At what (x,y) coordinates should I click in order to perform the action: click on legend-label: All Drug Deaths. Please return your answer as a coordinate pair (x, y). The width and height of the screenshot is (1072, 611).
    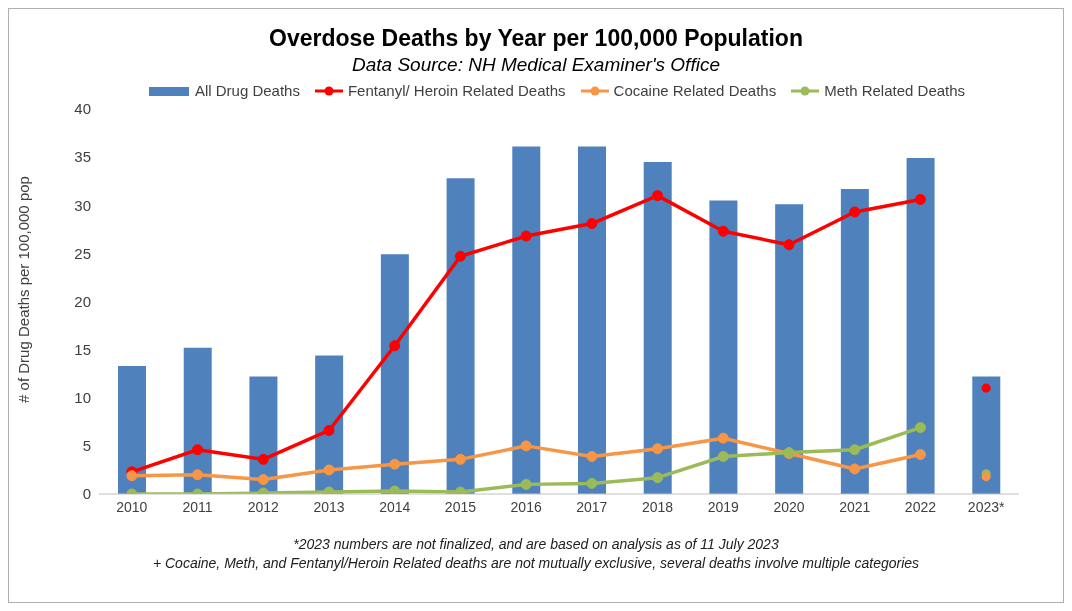
    Looking at the image, I should click on (247, 90).